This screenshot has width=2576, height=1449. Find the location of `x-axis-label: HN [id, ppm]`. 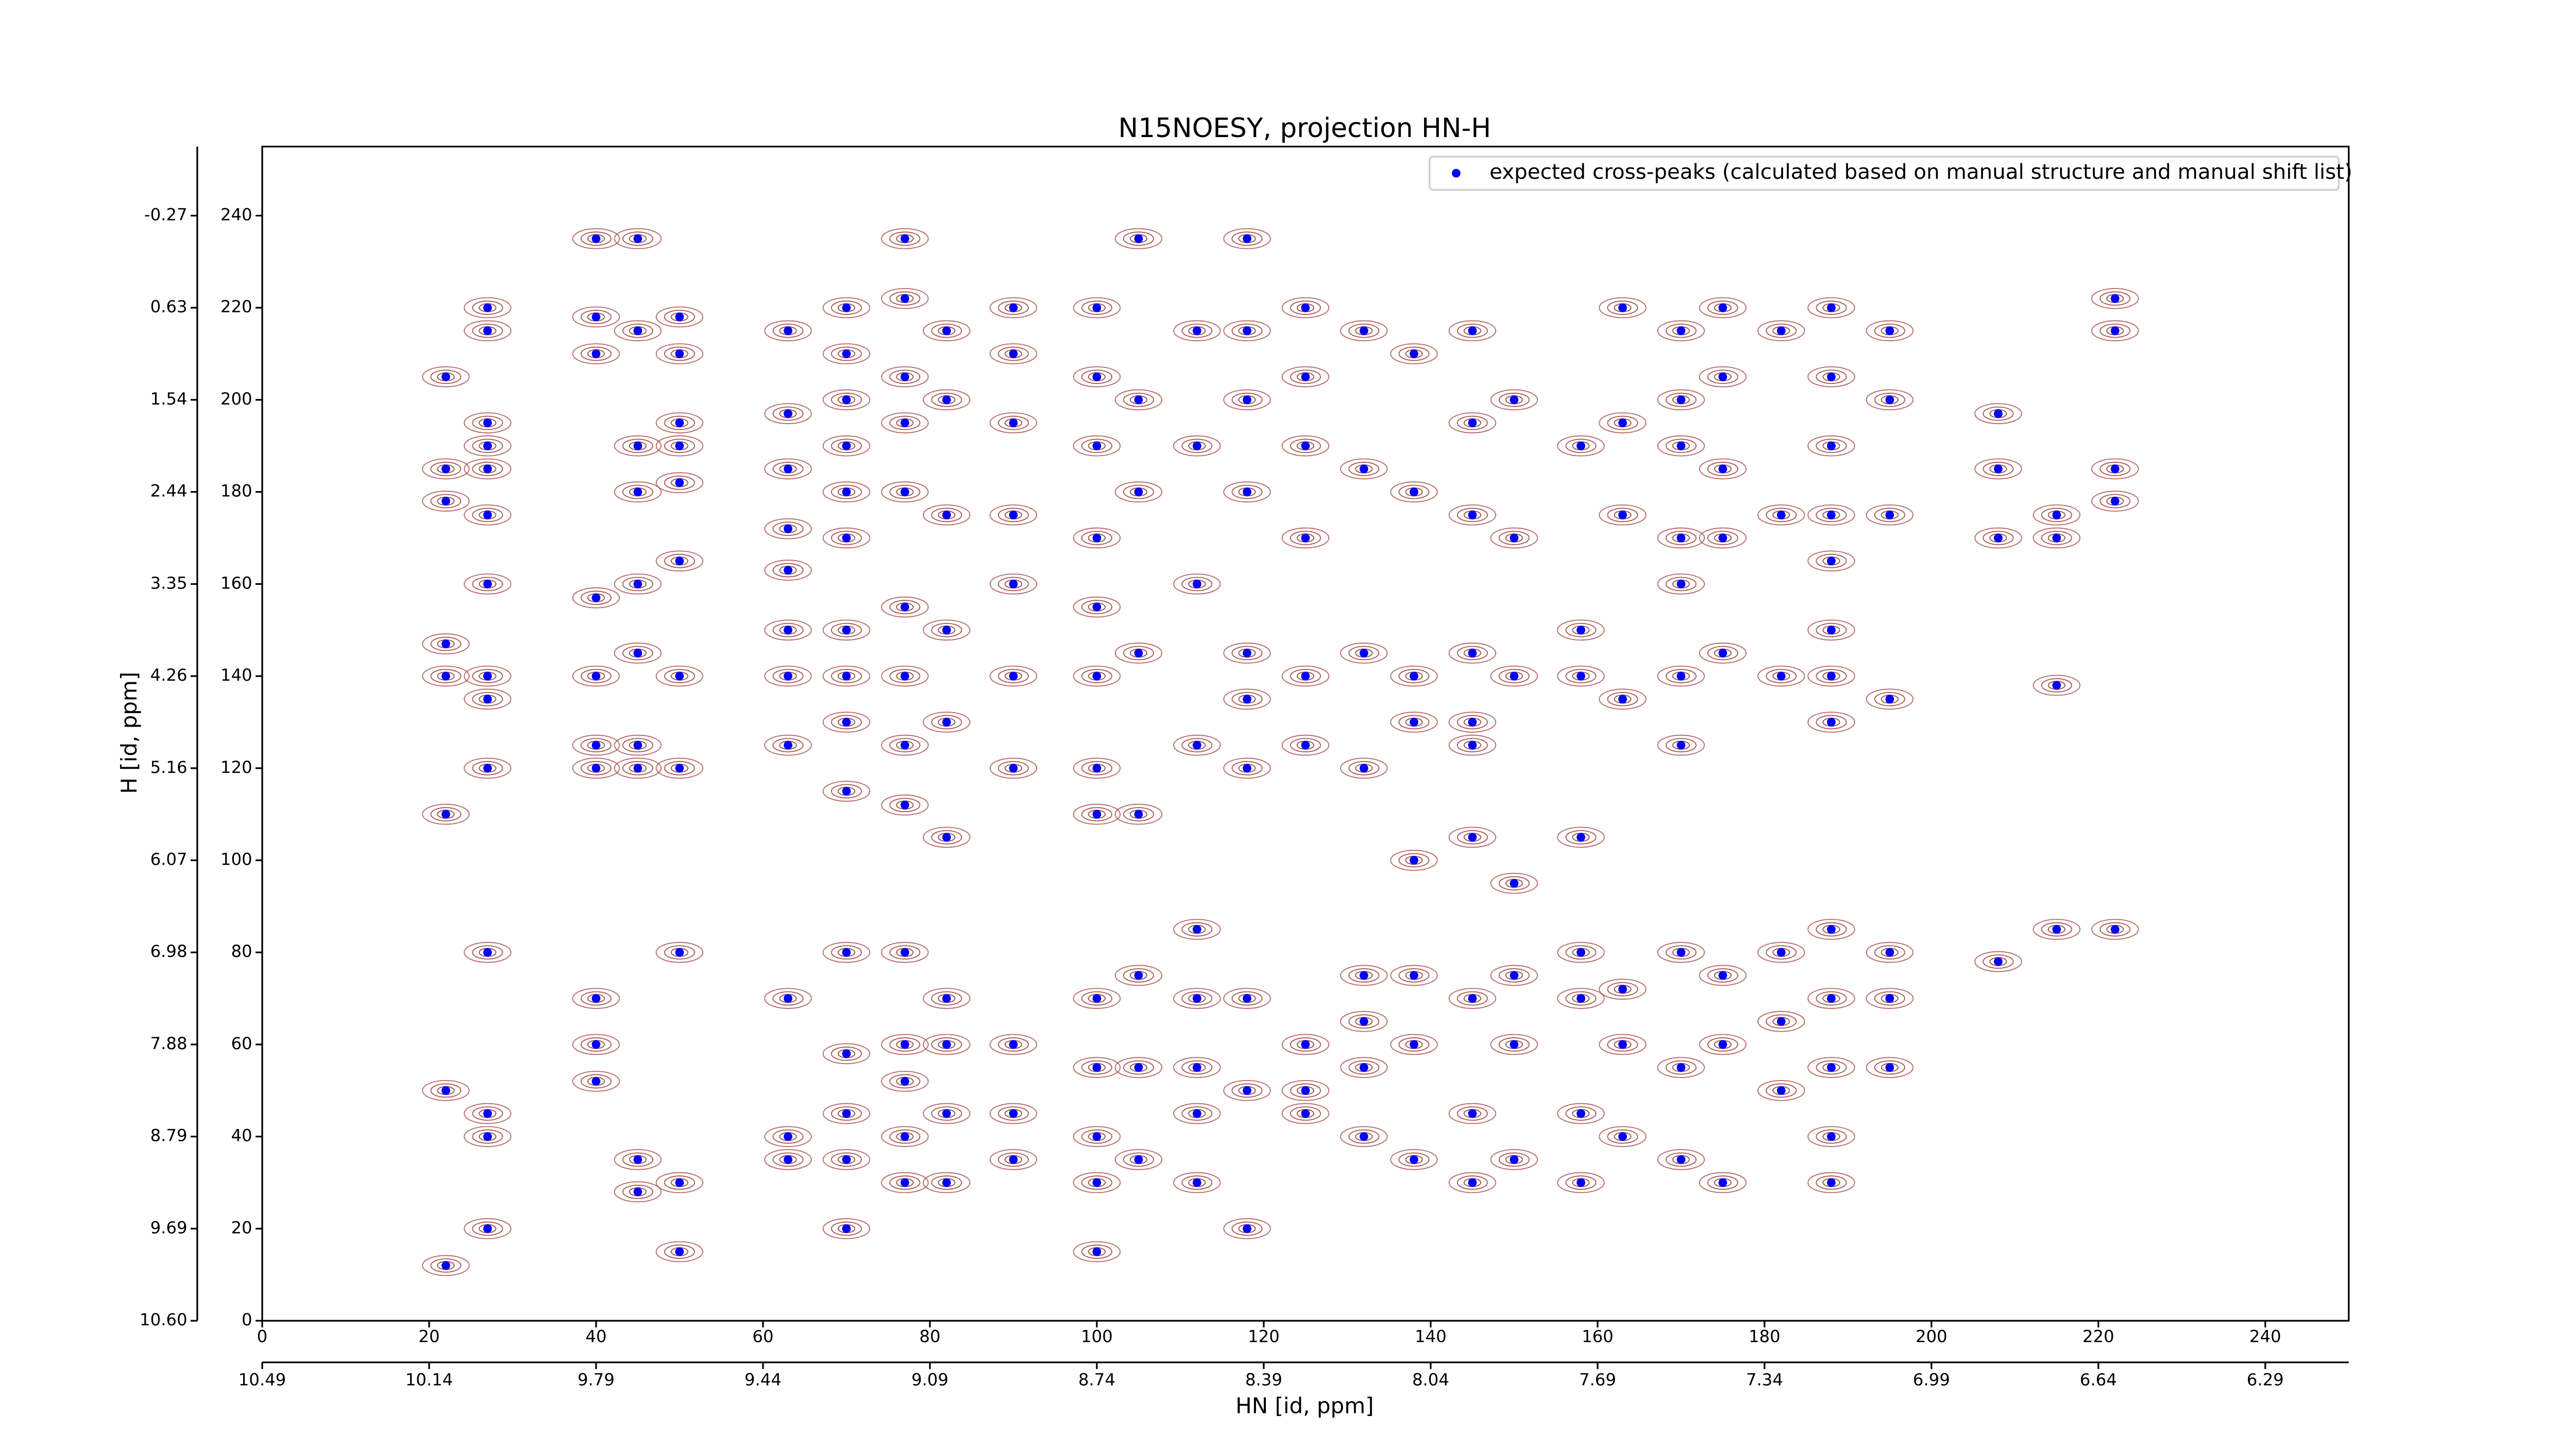

x-axis-label: HN [id, ppm] is located at coordinates (1304, 1406).